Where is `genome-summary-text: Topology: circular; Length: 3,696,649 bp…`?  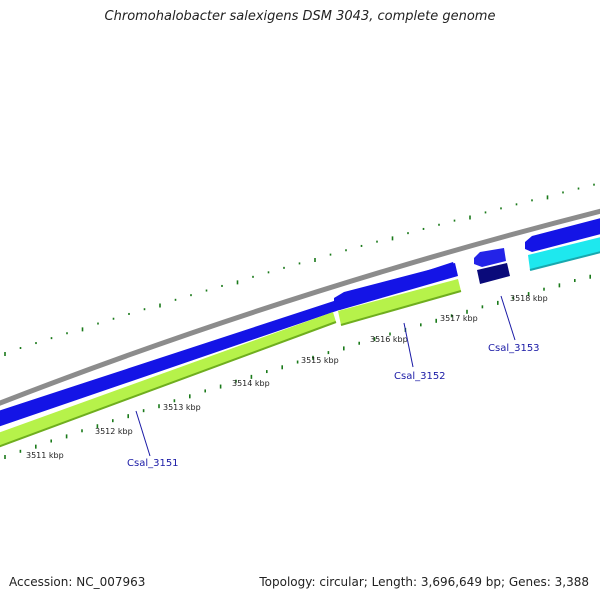 genome-summary-text: Topology: circular; Length: 3,696,649 bp… is located at coordinates (424, 582).